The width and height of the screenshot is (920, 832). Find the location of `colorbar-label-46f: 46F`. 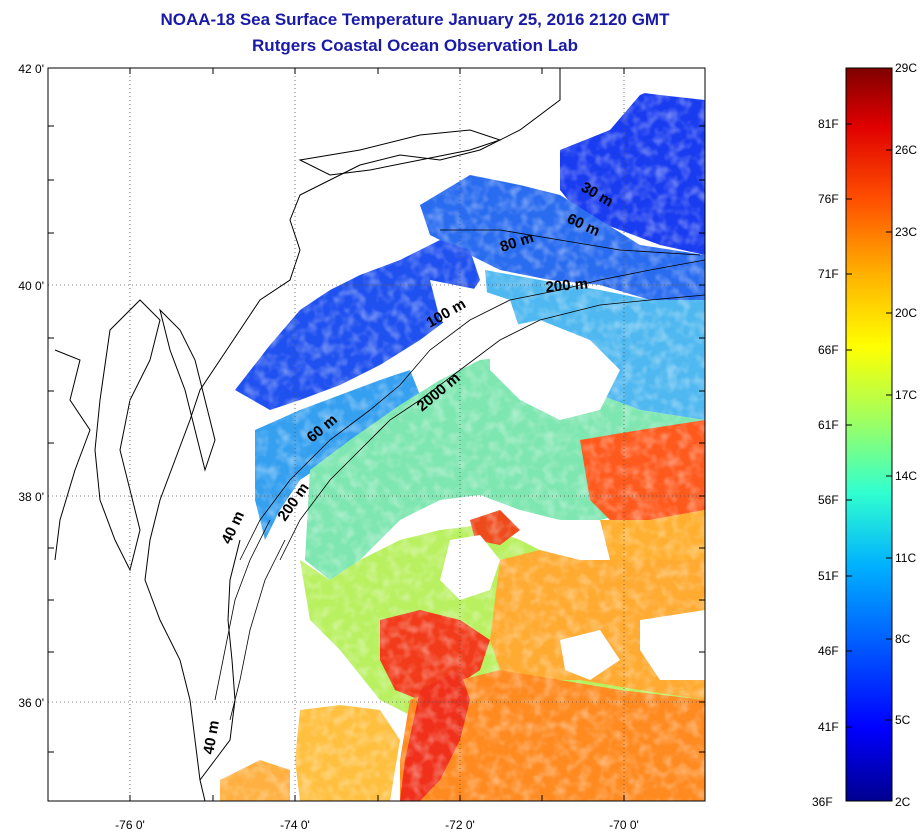

colorbar-label-46f: 46F is located at coordinates (828, 651).